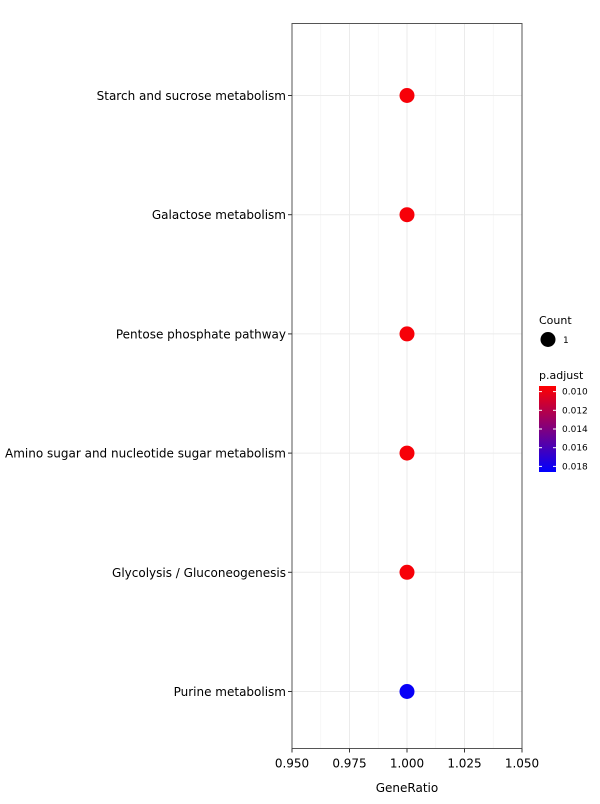 The width and height of the screenshot is (600, 804). Describe the element at coordinates (522, 764) in the screenshot. I see `x-tick-label: 1.050` at that location.